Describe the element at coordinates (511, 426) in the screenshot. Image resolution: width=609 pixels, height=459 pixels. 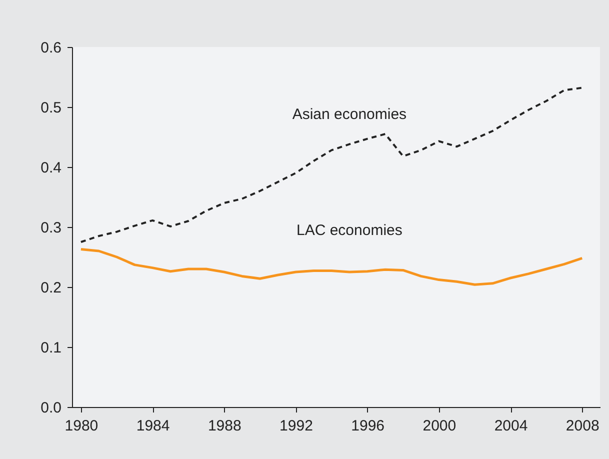
I see `x-tick-label: 2004` at that location.